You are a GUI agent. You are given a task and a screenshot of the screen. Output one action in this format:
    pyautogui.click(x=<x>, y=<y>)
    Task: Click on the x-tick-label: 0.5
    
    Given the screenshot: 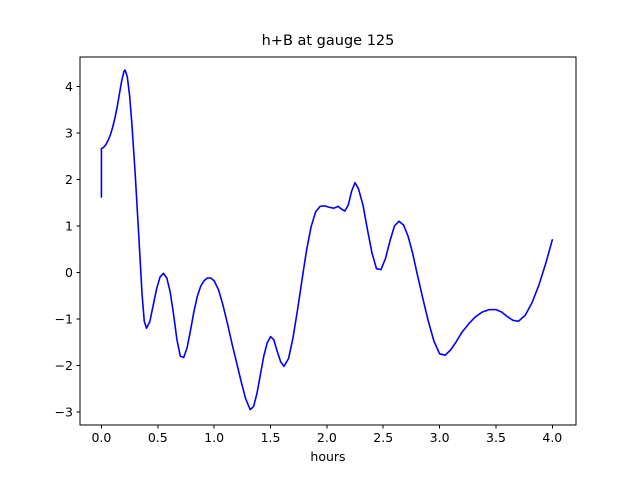 What is the action you would take?
    pyautogui.click(x=158, y=437)
    